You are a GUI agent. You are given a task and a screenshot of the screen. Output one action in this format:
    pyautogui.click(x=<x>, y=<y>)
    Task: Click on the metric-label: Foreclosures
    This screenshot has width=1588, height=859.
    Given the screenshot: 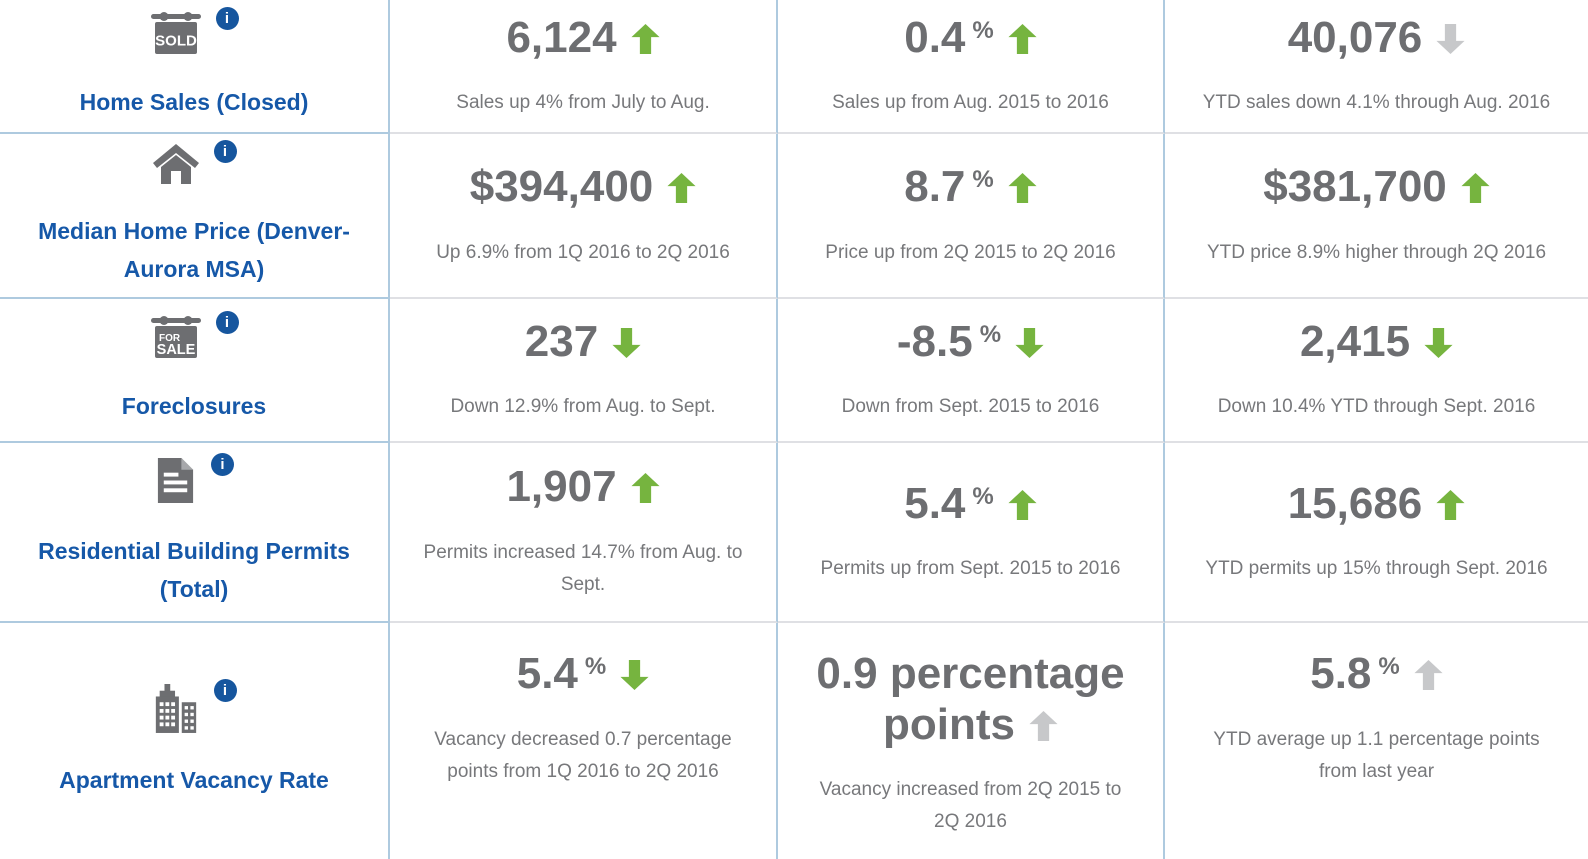 What is the action you would take?
    pyautogui.click(x=194, y=406)
    